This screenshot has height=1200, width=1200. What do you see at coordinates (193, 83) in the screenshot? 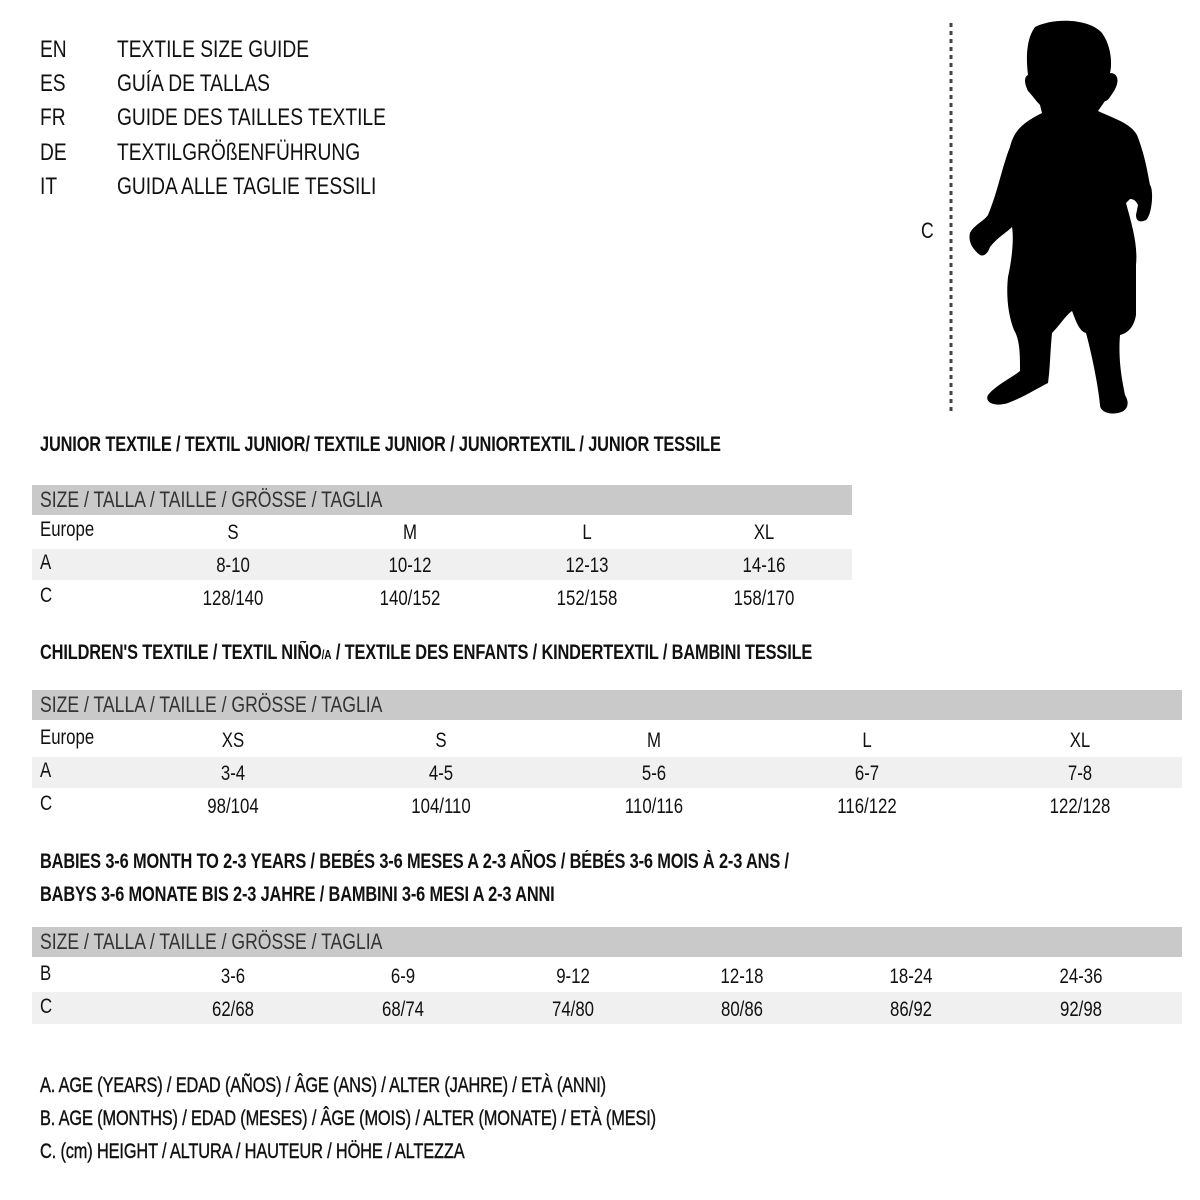
I see `title-text: GUÍA DE TALLAS` at bounding box center [193, 83].